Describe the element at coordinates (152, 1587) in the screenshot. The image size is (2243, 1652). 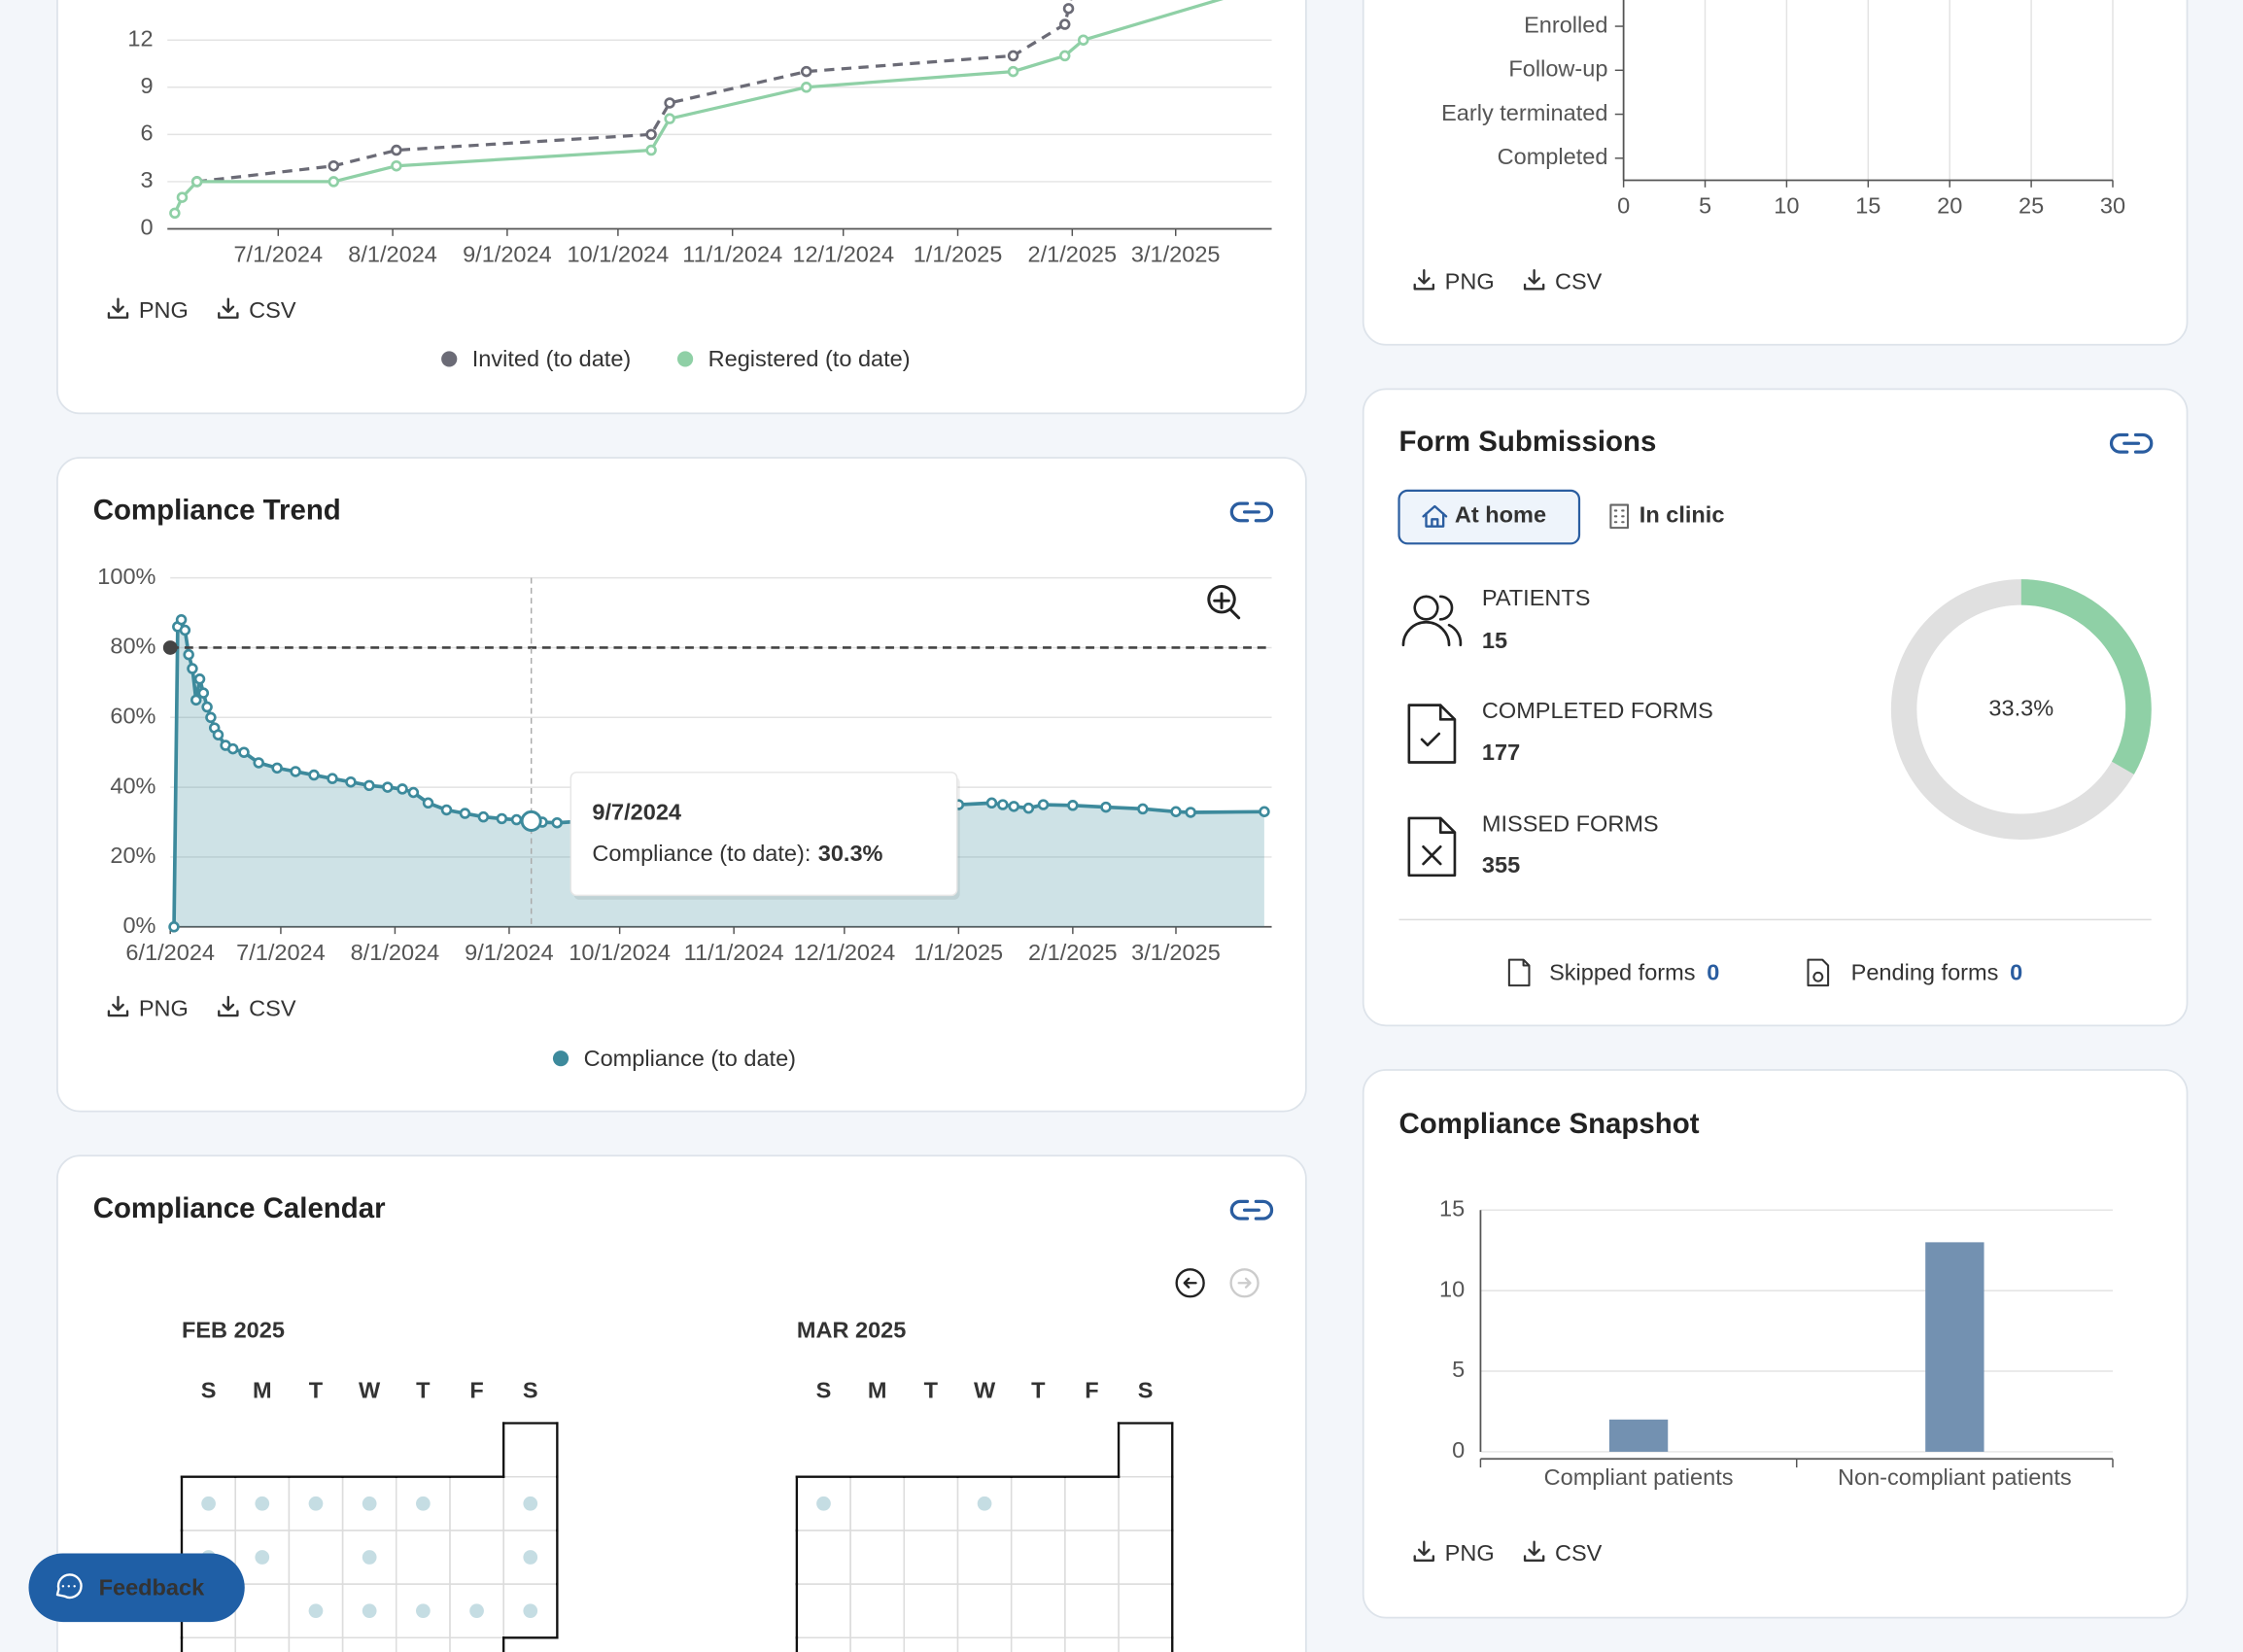
I see `feedback-label: Feedback` at that location.